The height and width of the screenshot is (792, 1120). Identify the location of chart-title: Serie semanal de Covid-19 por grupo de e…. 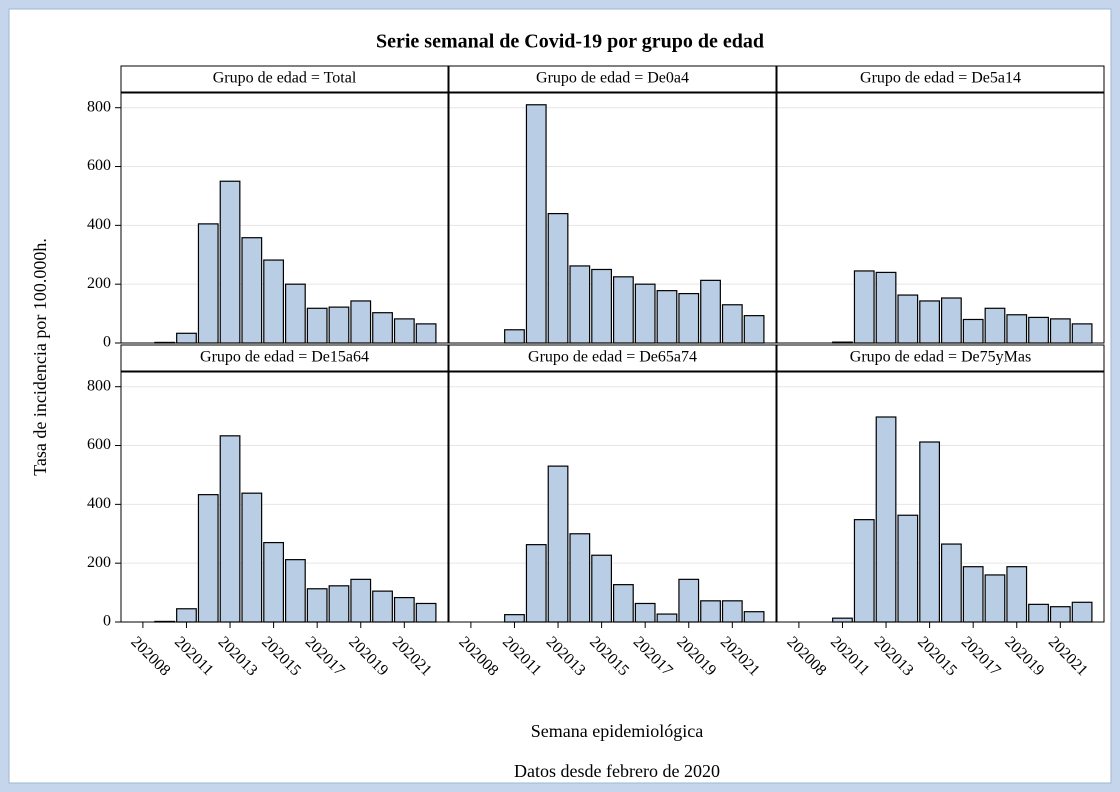
(570, 42).